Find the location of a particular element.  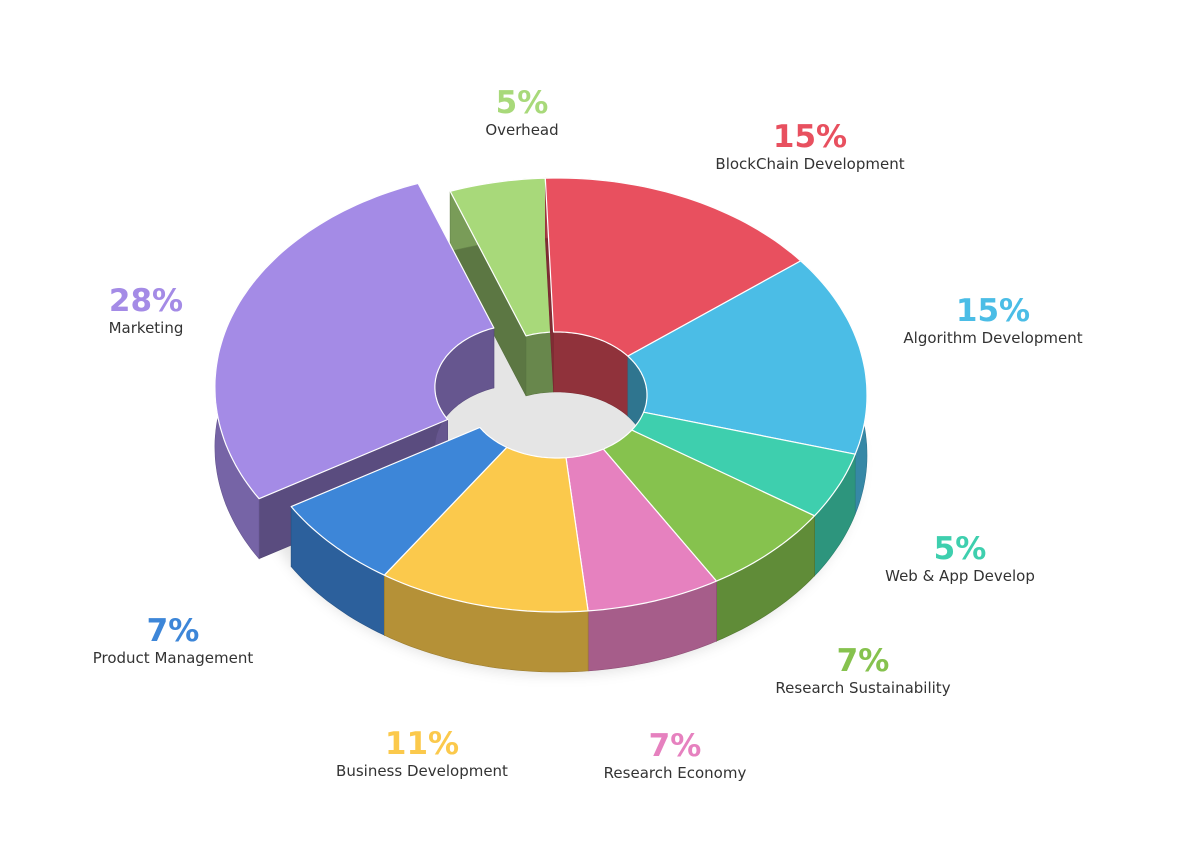

slice-label: 15% Algorithm Development is located at coordinates (992, 321).